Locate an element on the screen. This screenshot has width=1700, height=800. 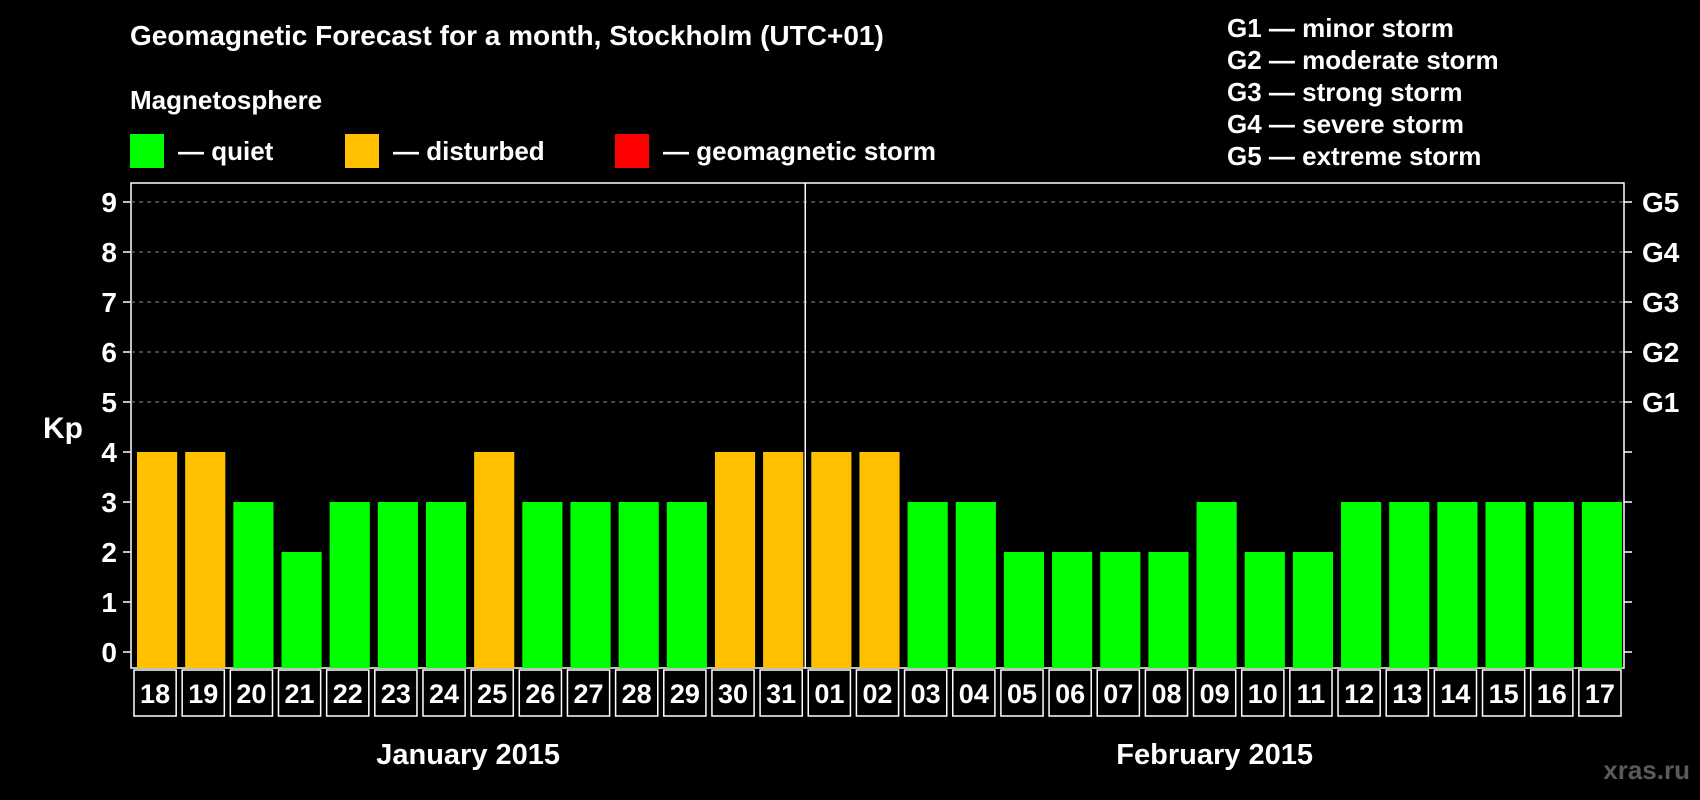
legend-swatch-disturbed is located at coordinates (362, 151).